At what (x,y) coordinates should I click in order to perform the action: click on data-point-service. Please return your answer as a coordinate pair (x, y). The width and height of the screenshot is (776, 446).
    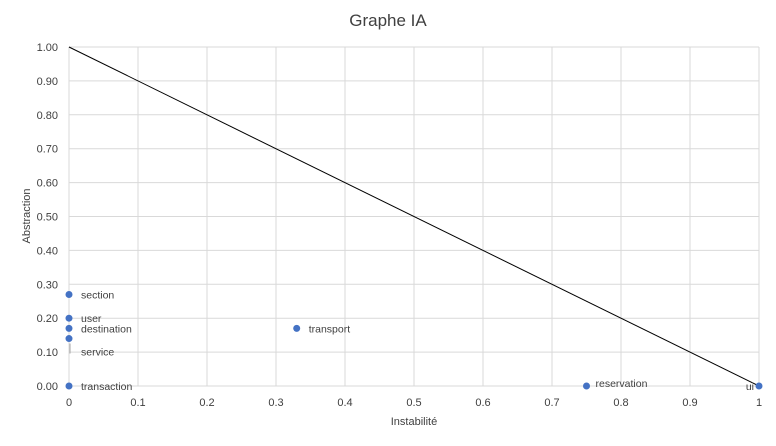
    Looking at the image, I should click on (69, 339).